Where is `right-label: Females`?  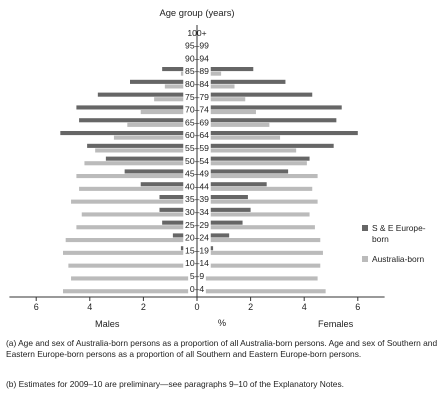 right-label: Females is located at coordinates (336, 324).